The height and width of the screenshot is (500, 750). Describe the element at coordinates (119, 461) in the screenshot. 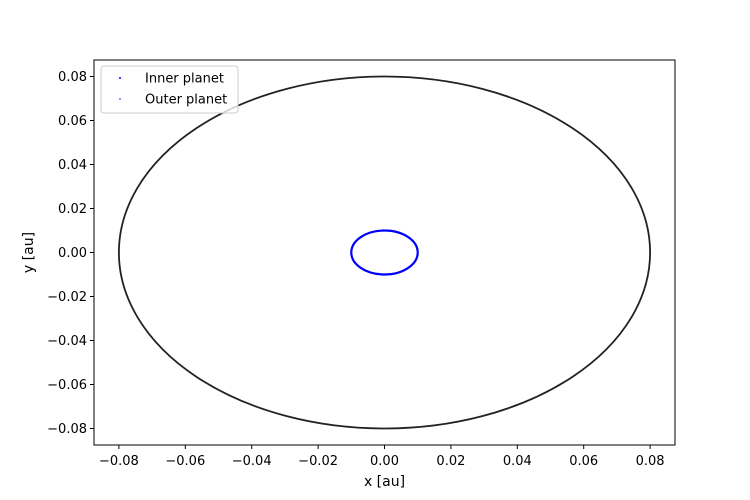

I see `x-tick-label: −0.08` at that location.